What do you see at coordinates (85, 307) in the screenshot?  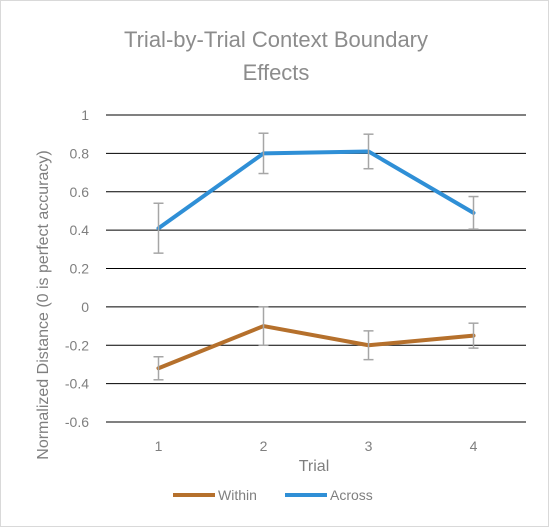 I see `y-tick-label: 0` at bounding box center [85, 307].